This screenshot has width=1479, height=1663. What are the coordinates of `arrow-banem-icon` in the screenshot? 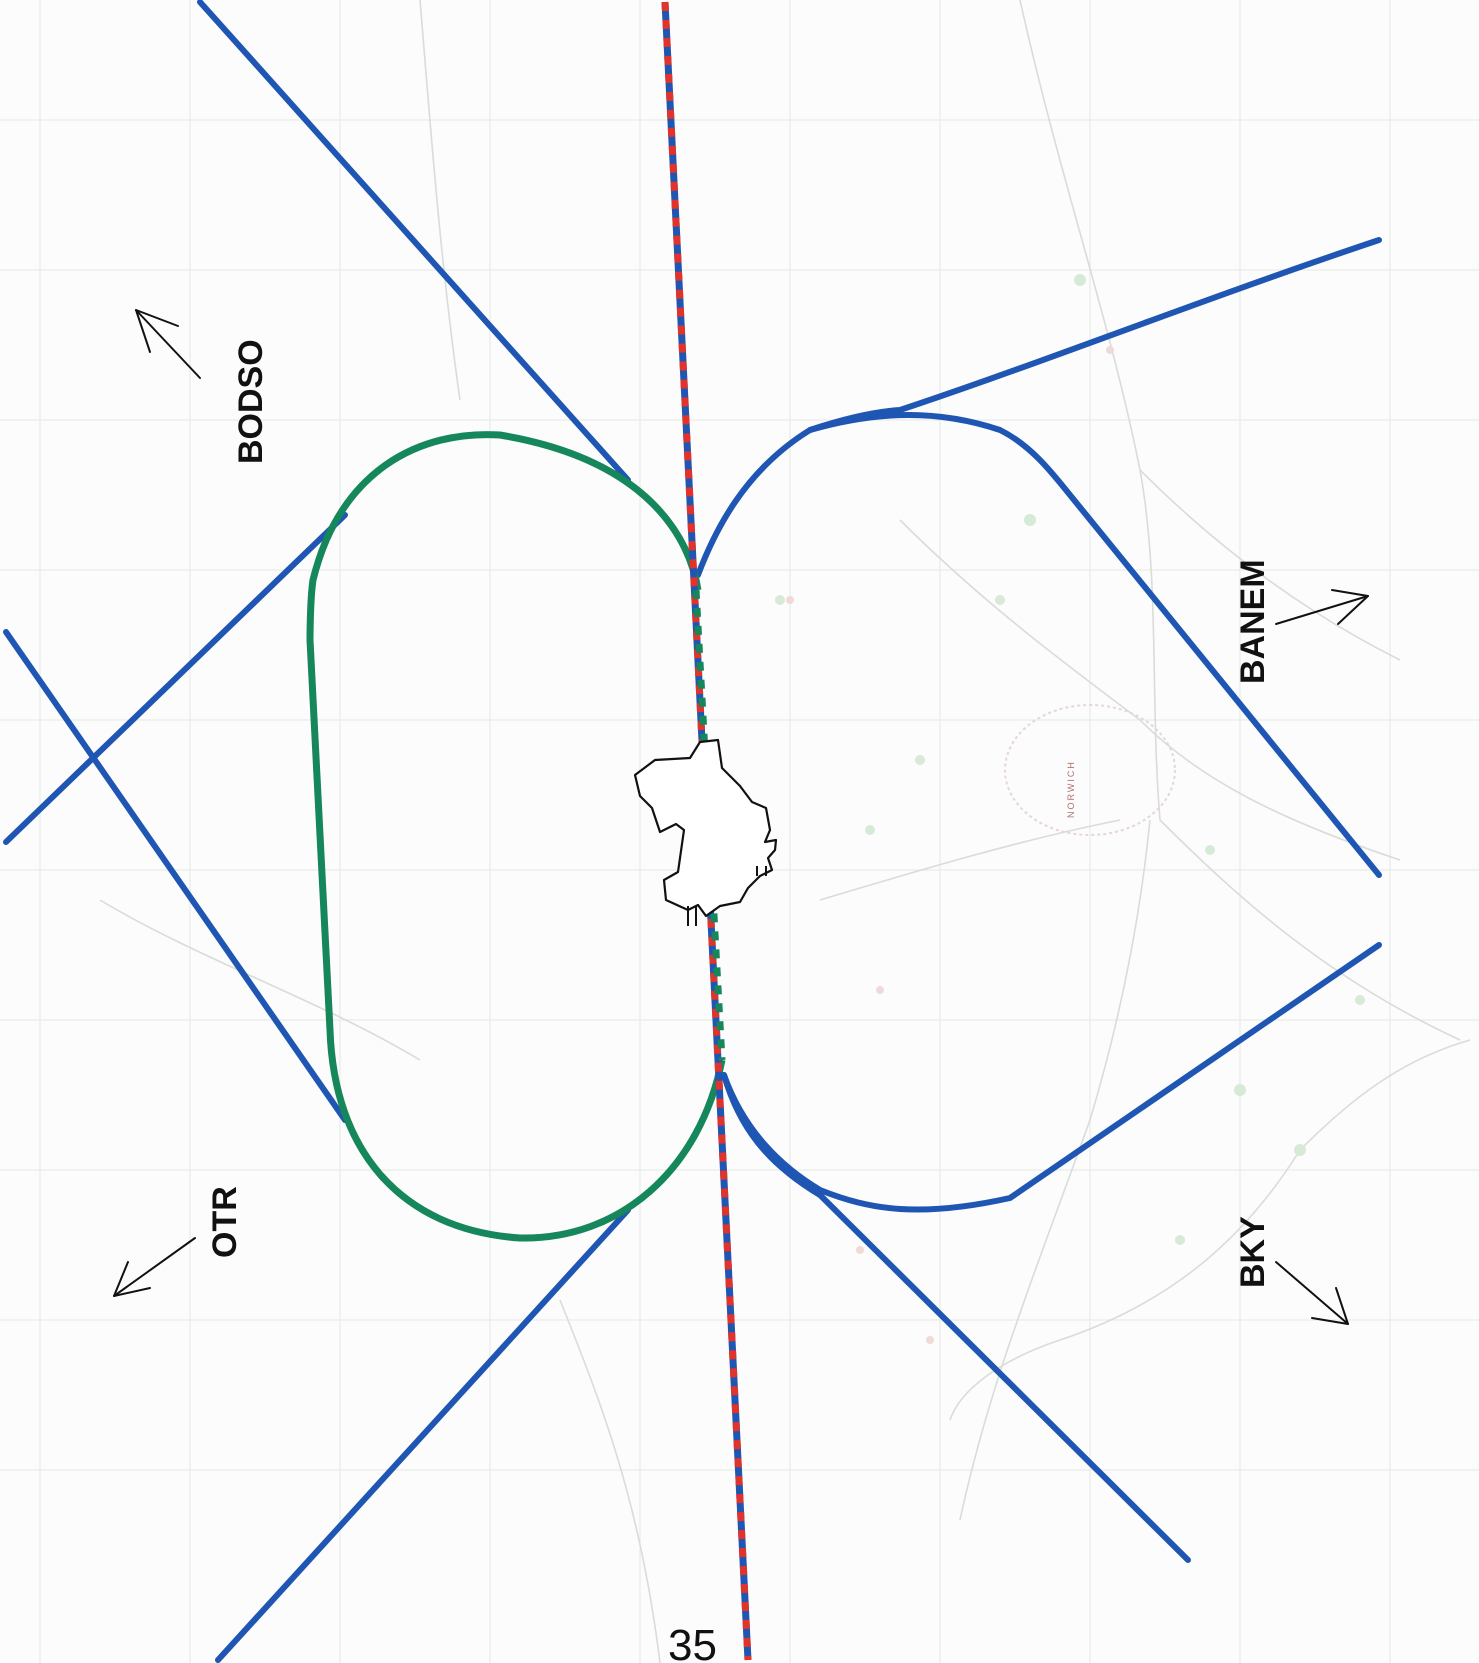 It's located at (1322, 607).